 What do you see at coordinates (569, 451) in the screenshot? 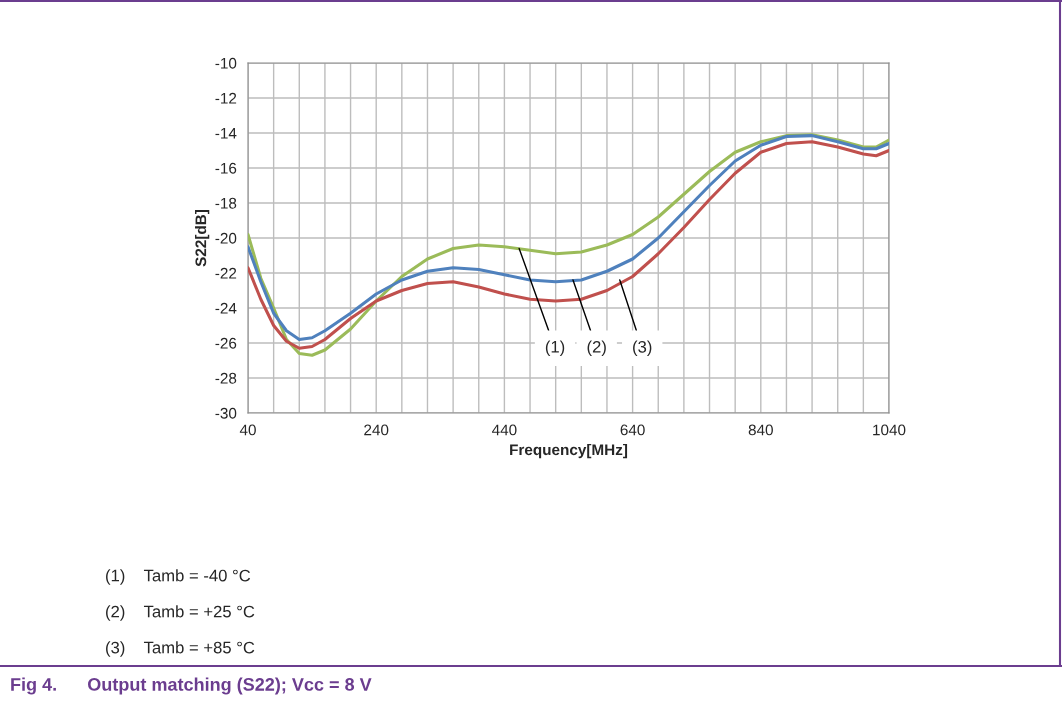
I see `x-axis-title: Frequency[MHz]` at bounding box center [569, 451].